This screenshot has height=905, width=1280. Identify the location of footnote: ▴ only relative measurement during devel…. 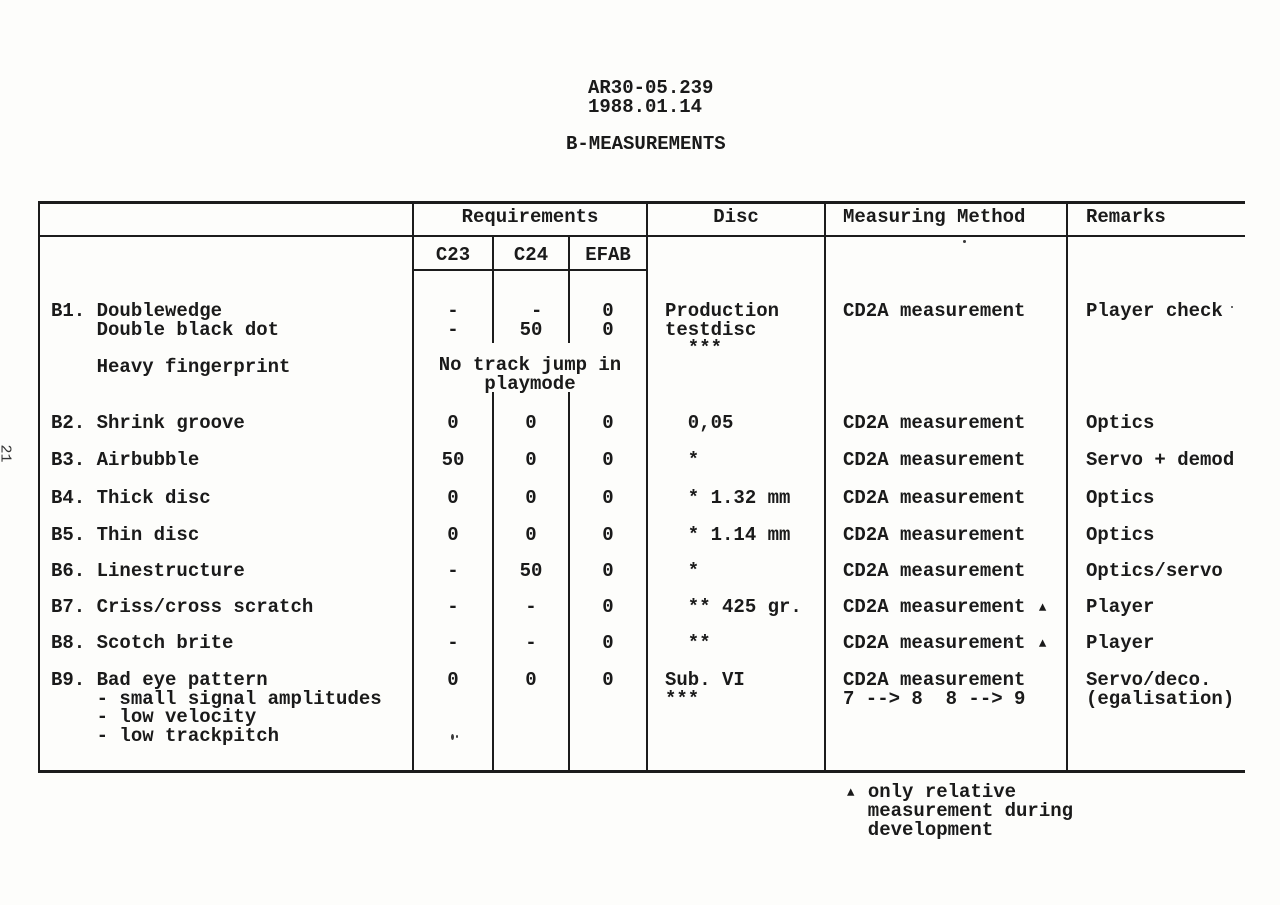
(959, 811).